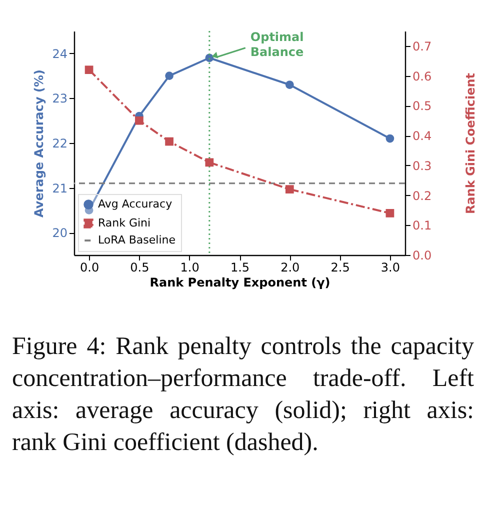 The image size is (488, 520). I want to click on y2-tick-label: 0.6, so click(422, 76).